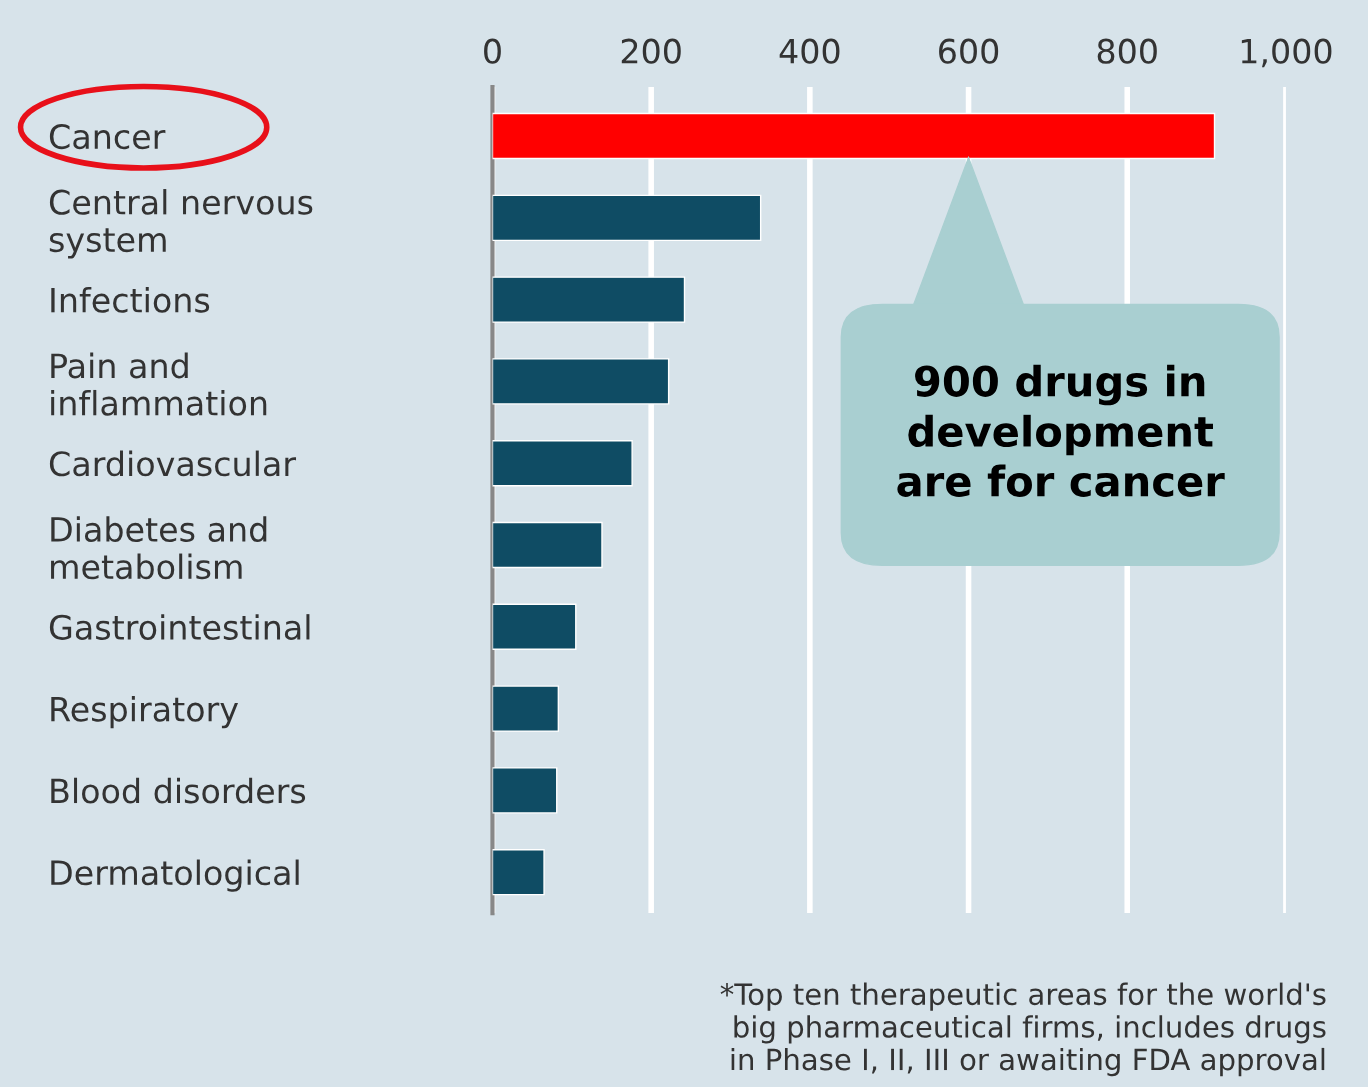 This screenshot has width=1368, height=1087. Describe the element at coordinates (179, 627) in the screenshot. I see `y-tick-label: Gastrointestinal` at that location.